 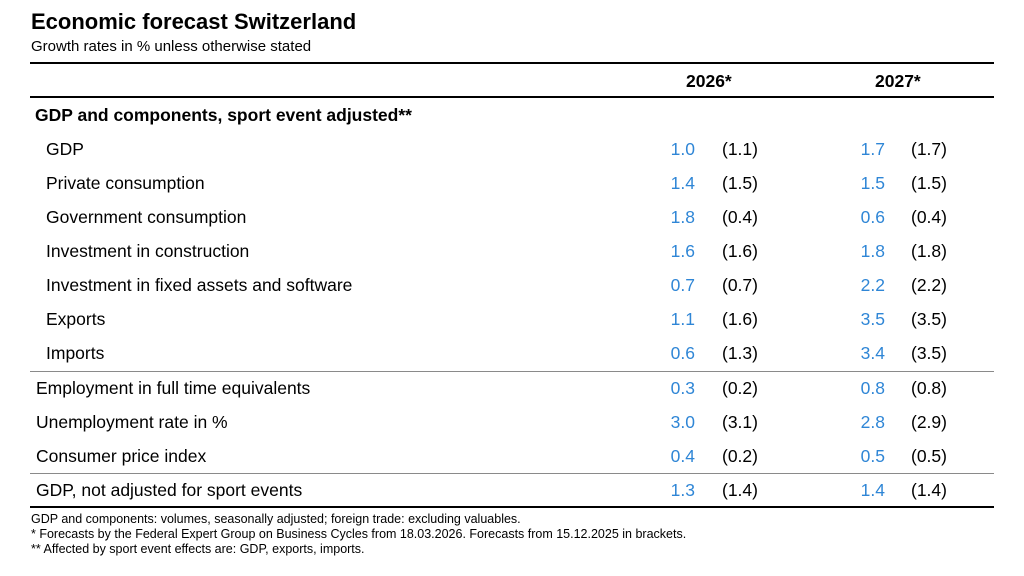 I want to click on column-header-2027: 2027*, so click(x=898, y=81).